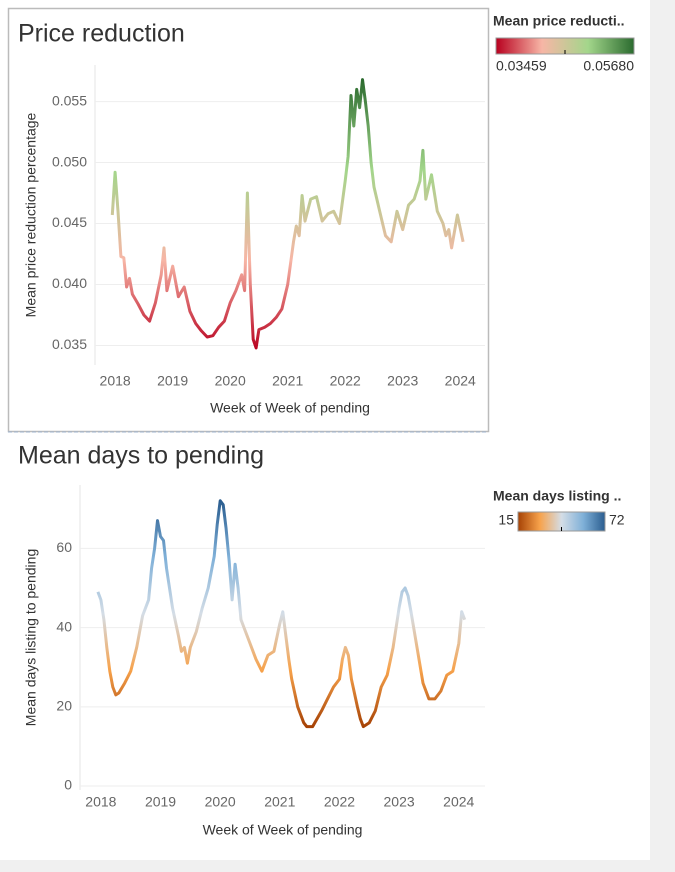 The width and height of the screenshot is (675, 872). Describe the element at coordinates (64, 547) in the screenshot. I see `y-tick-label: 60` at that location.